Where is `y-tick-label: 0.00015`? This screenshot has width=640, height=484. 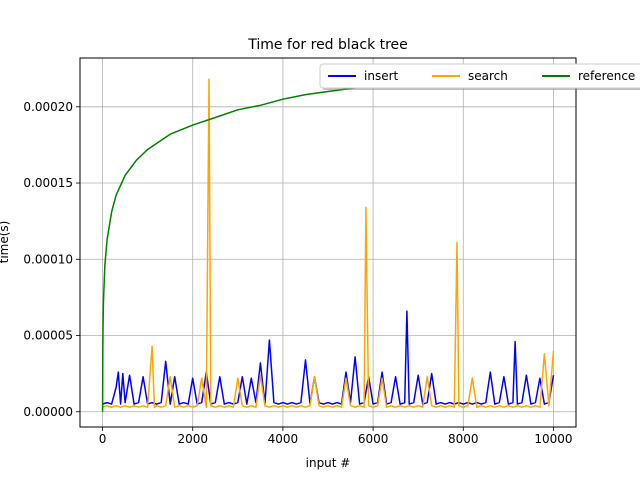 y-tick-label: 0.00015 is located at coordinates (48, 183).